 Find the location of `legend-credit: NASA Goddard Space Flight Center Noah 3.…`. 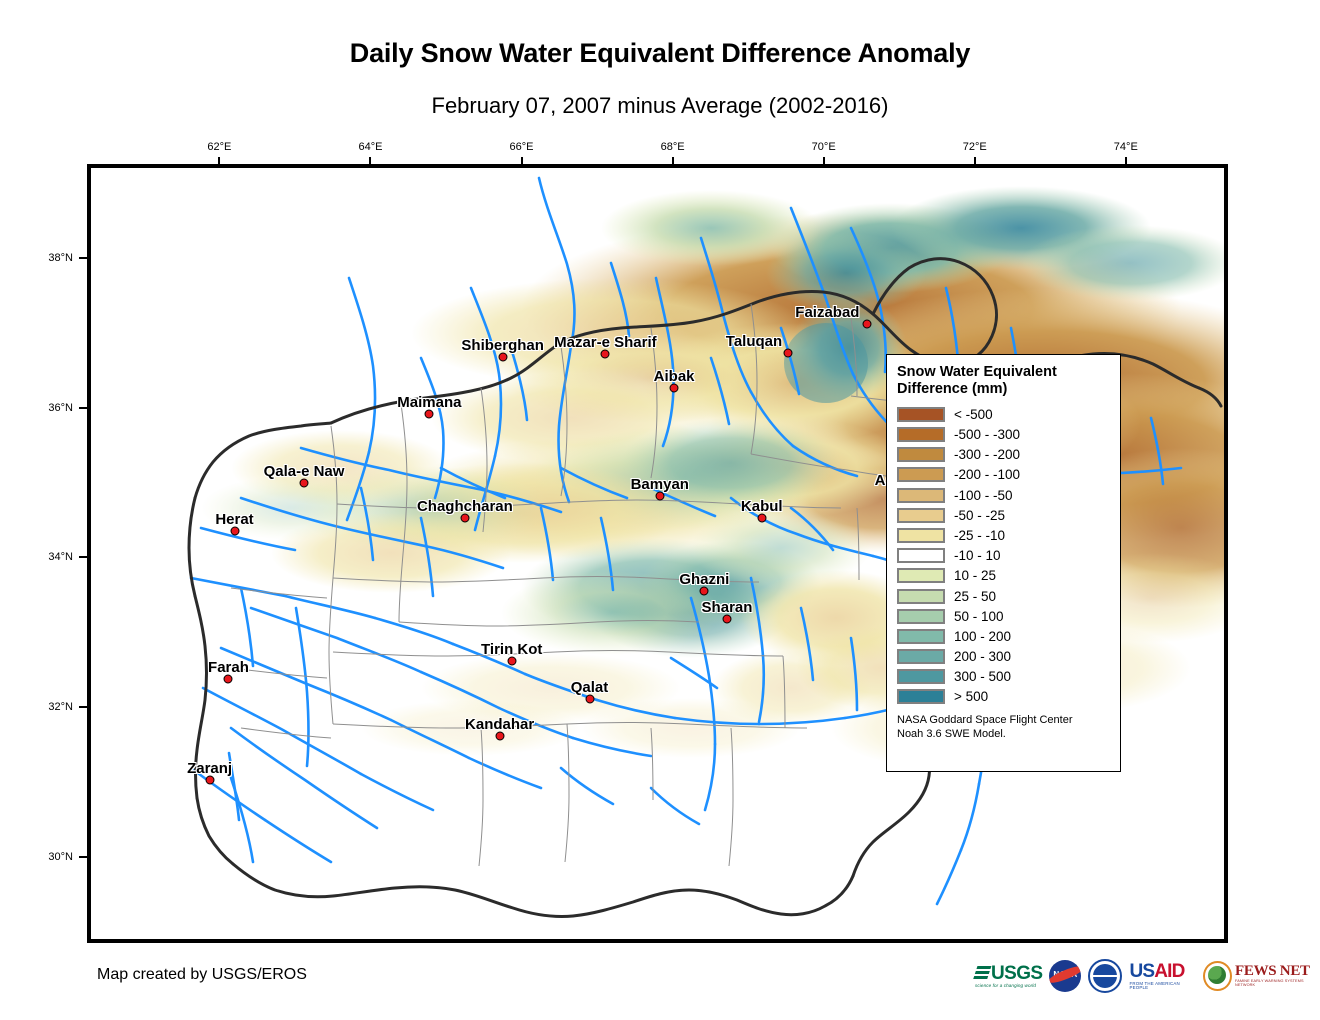

legend-credit: NASA Goddard Space Flight Center Noah 3.… is located at coordinates (985, 727).